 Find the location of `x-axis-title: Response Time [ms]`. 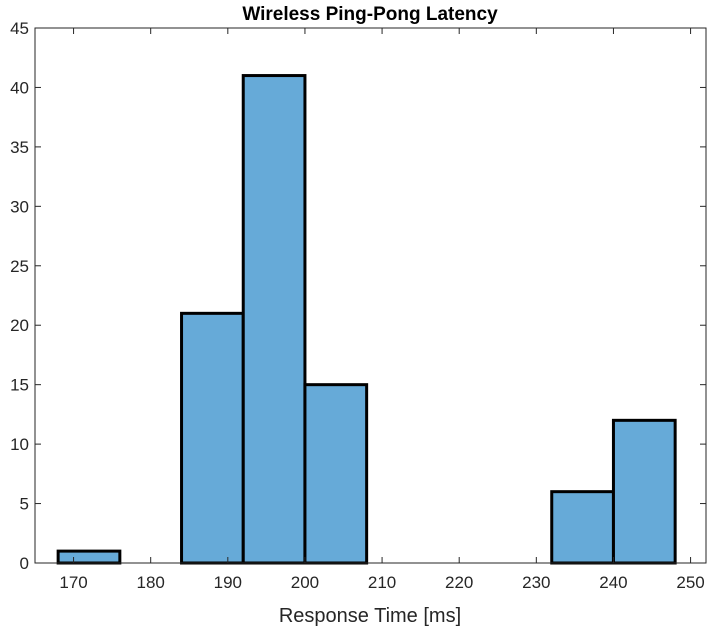

x-axis-title: Response Time [ms] is located at coordinates (370, 616).